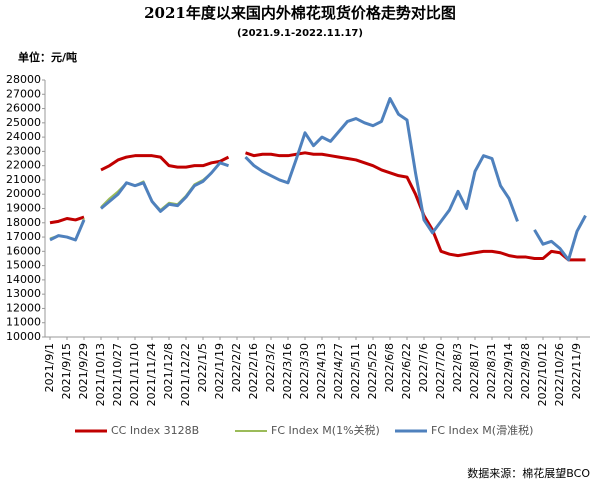 This screenshot has width=600, height=489. What do you see at coordinates (23, 93) in the screenshot?
I see `y-tick-label: 27000` at bounding box center [23, 93].